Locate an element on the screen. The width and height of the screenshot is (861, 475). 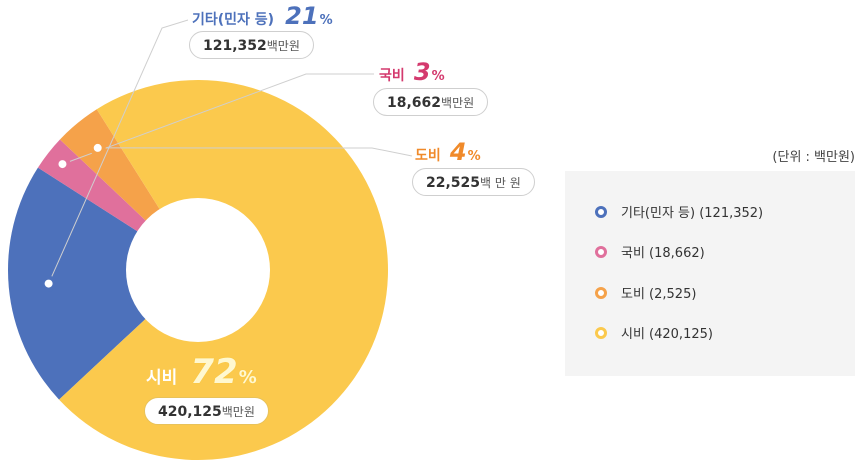
callout-provincial-percent: 4% is located at coordinates (465, 152).